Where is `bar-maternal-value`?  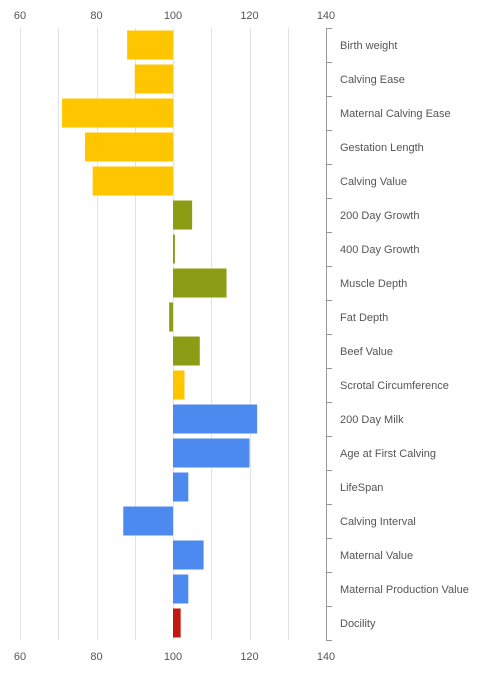
bar-maternal-value is located at coordinates (188, 555).